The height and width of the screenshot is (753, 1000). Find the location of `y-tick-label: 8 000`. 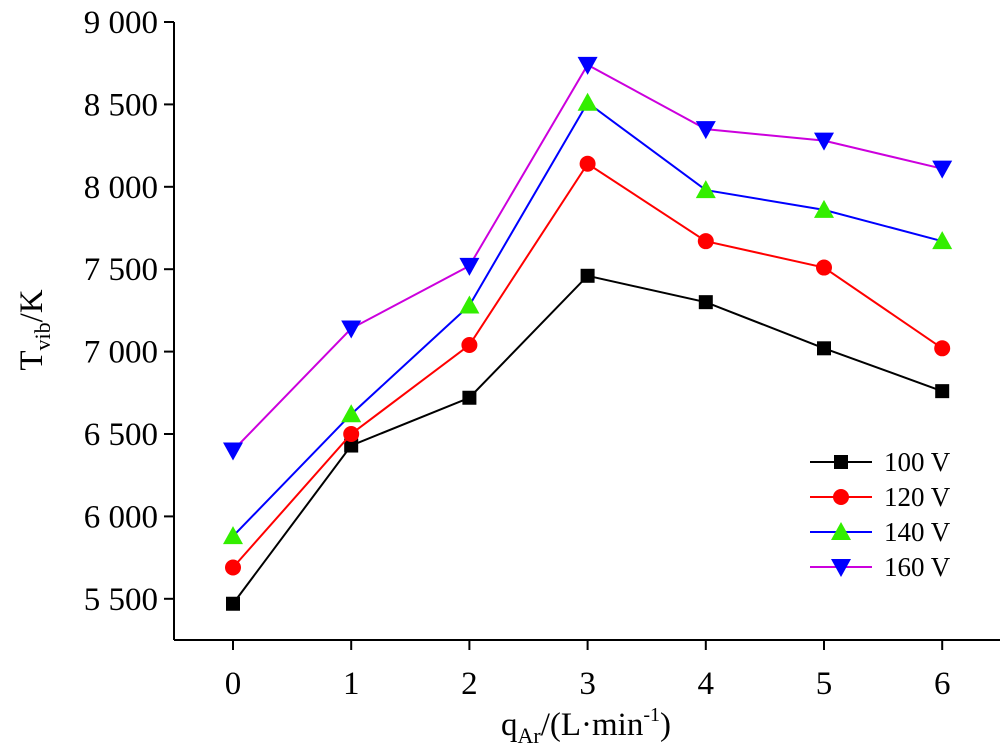

y-tick-label: 8 000 is located at coordinates (121, 188).